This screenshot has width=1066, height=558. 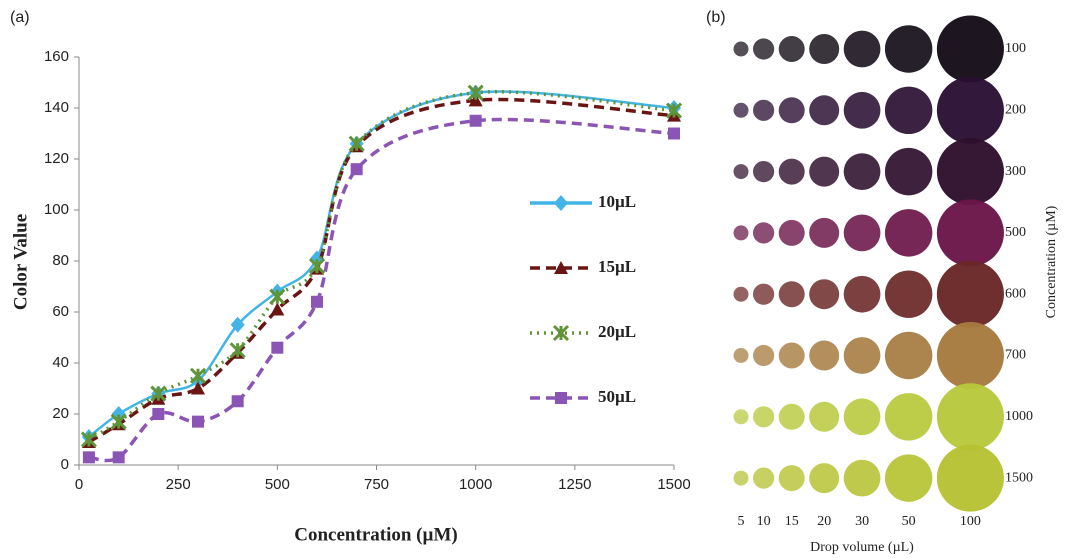 I want to click on x-tick-label: 50, so click(x=909, y=521).